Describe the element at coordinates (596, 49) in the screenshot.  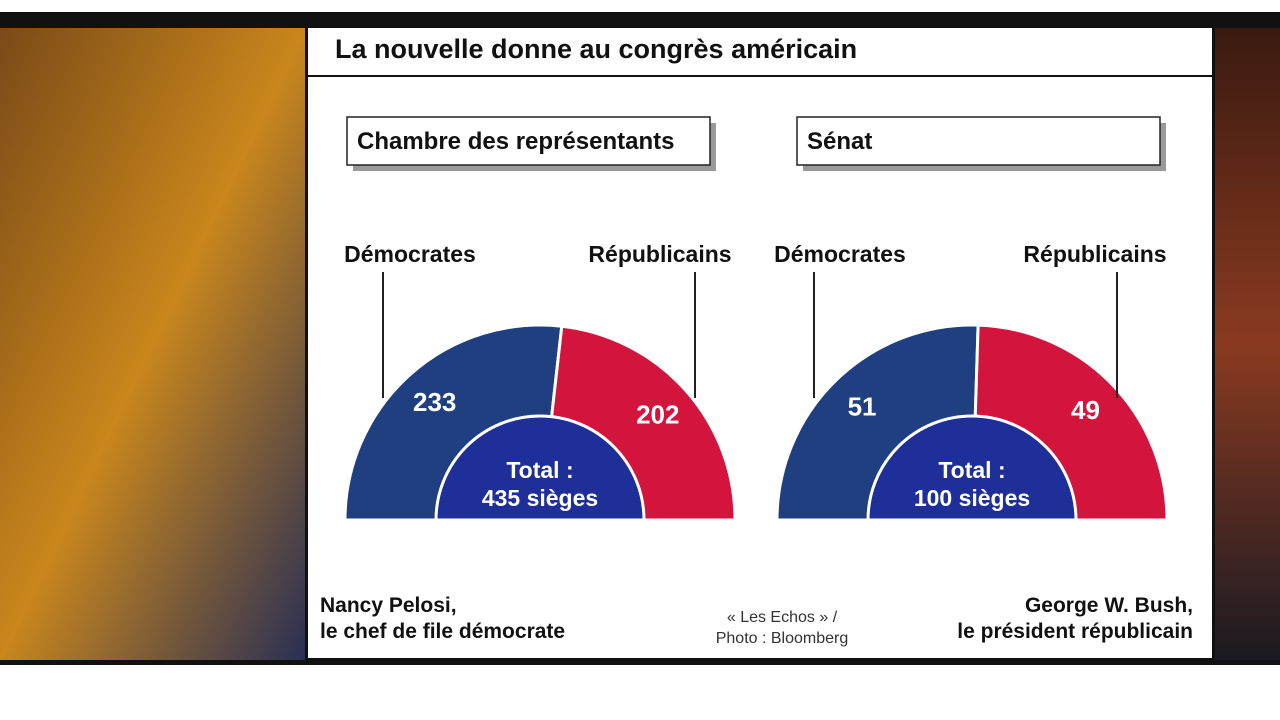
I see `title: La nouvelle donne au congrès américain` at that location.